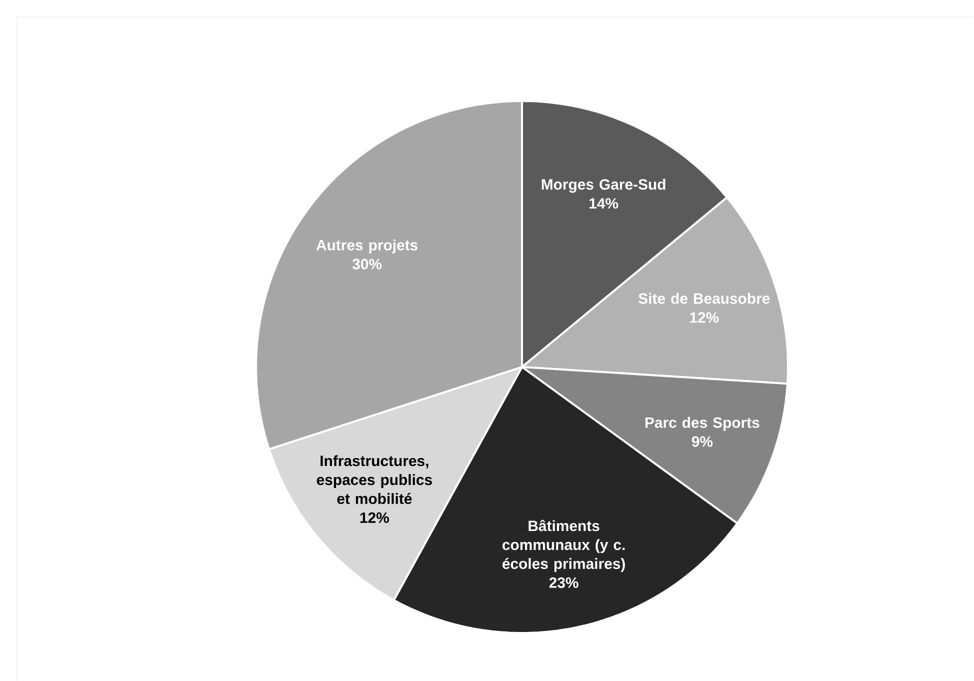 The width and height of the screenshot is (974, 681). I want to click on data-label: 9%, so click(702, 441).